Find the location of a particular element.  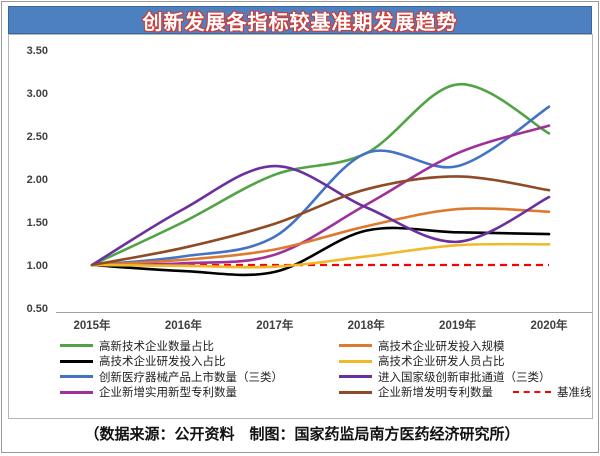

baseline-dash-swatch is located at coordinates (532, 392).